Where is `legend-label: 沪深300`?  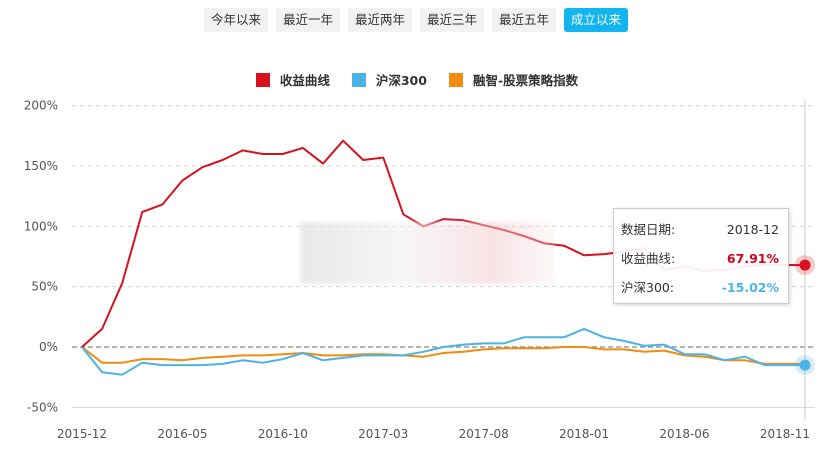 legend-label: 沪深300 is located at coordinates (401, 80).